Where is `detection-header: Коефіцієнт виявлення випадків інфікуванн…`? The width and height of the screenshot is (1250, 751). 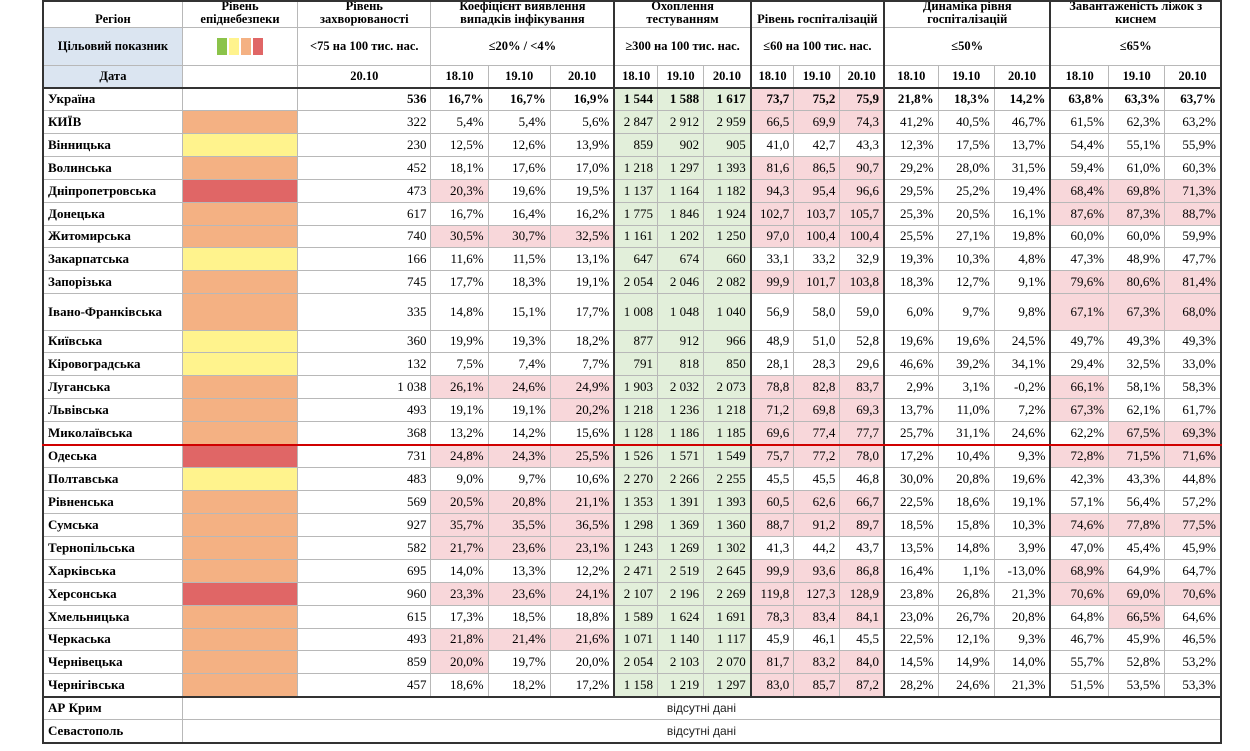
detection-header: Коефіцієнт виявлення випадків інфікуванн… is located at coordinates (522, 14).